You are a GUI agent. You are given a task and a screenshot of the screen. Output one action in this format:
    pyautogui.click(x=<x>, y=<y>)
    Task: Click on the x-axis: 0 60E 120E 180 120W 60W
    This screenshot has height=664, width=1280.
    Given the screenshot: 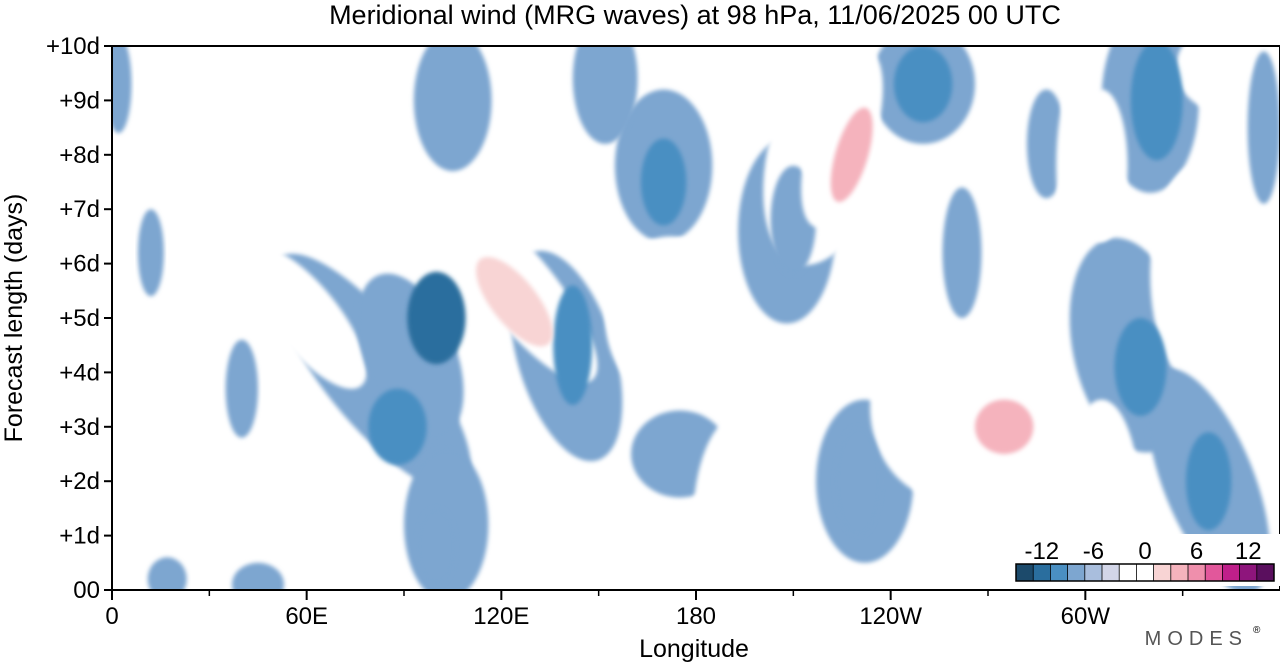 What is the action you would take?
    pyautogui.click(x=644, y=610)
    